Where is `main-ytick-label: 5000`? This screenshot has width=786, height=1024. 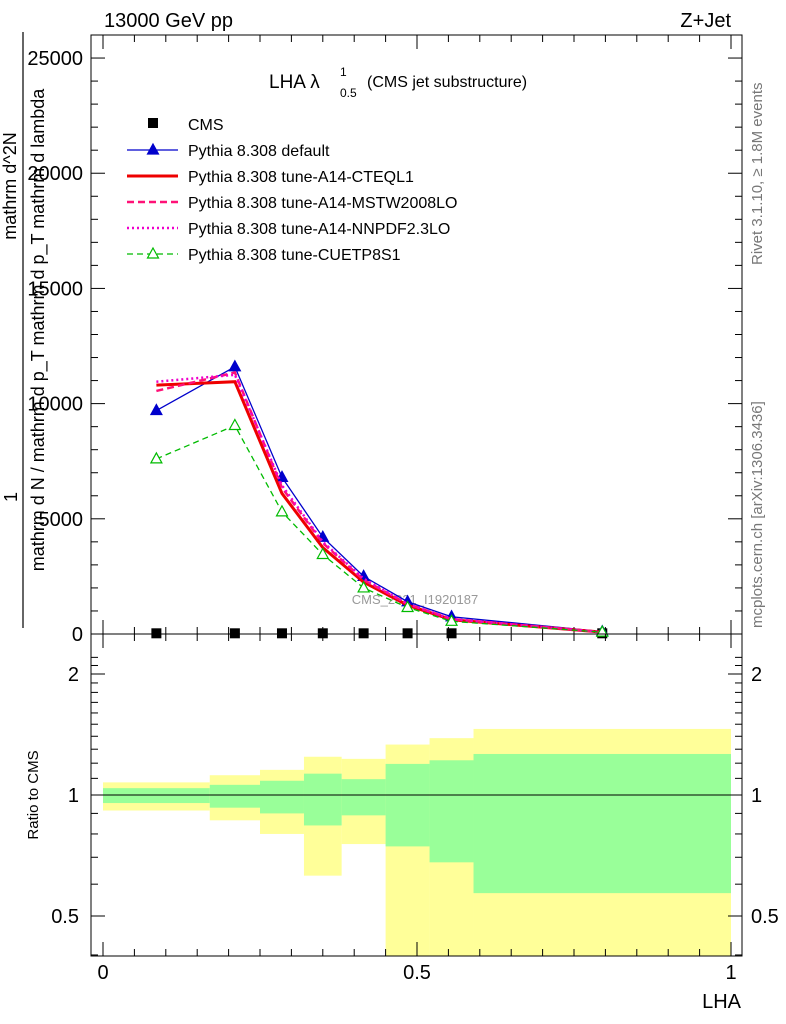 main-ytick-label: 5000 is located at coordinates (61, 520).